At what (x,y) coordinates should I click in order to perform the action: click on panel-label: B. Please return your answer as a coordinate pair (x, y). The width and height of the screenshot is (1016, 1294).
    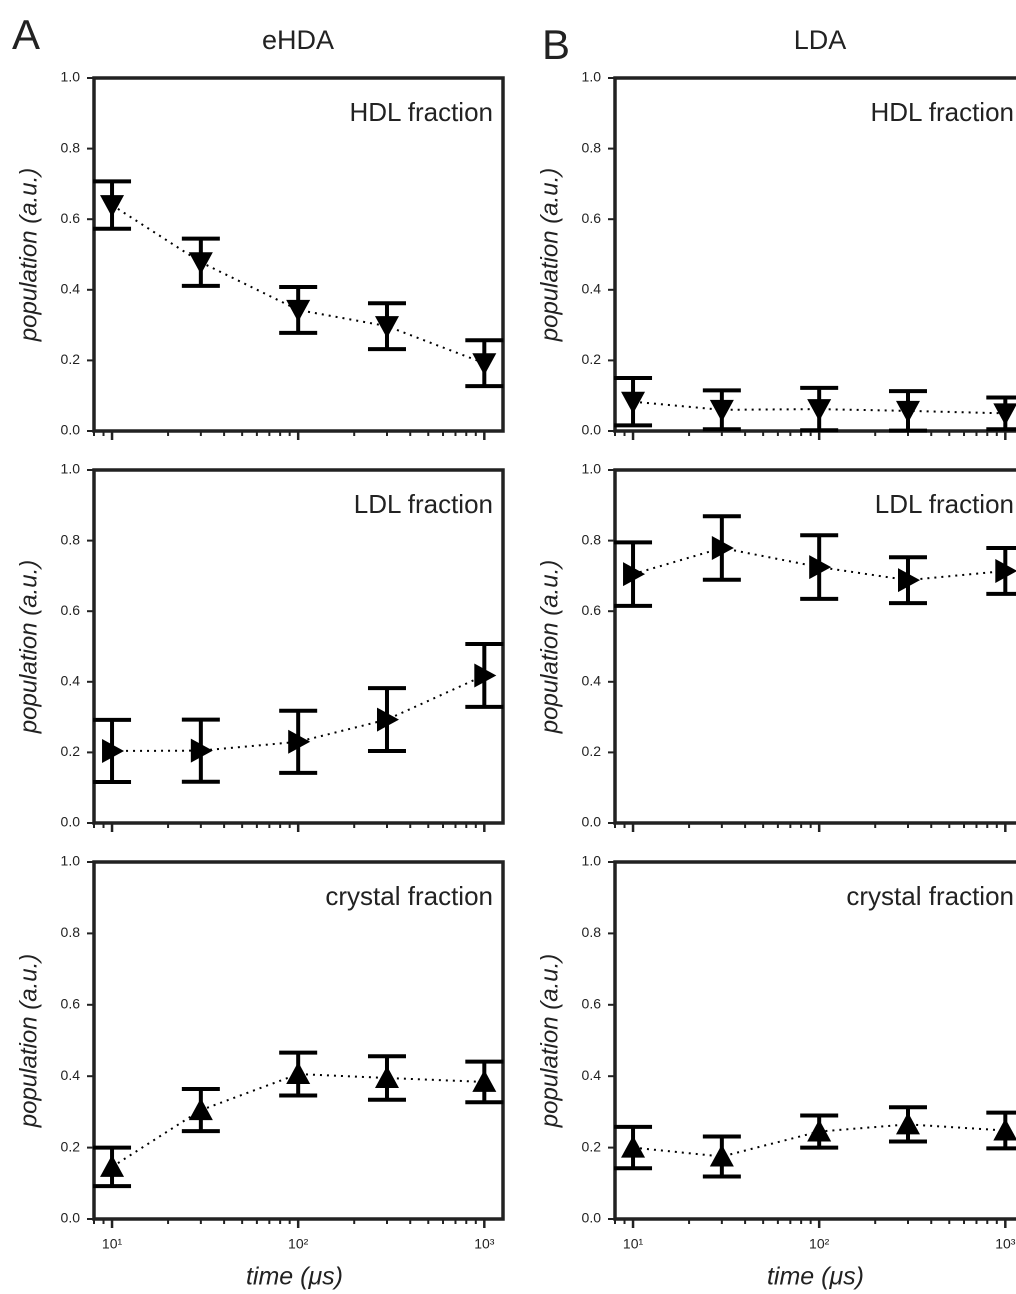
    Looking at the image, I should click on (556, 44).